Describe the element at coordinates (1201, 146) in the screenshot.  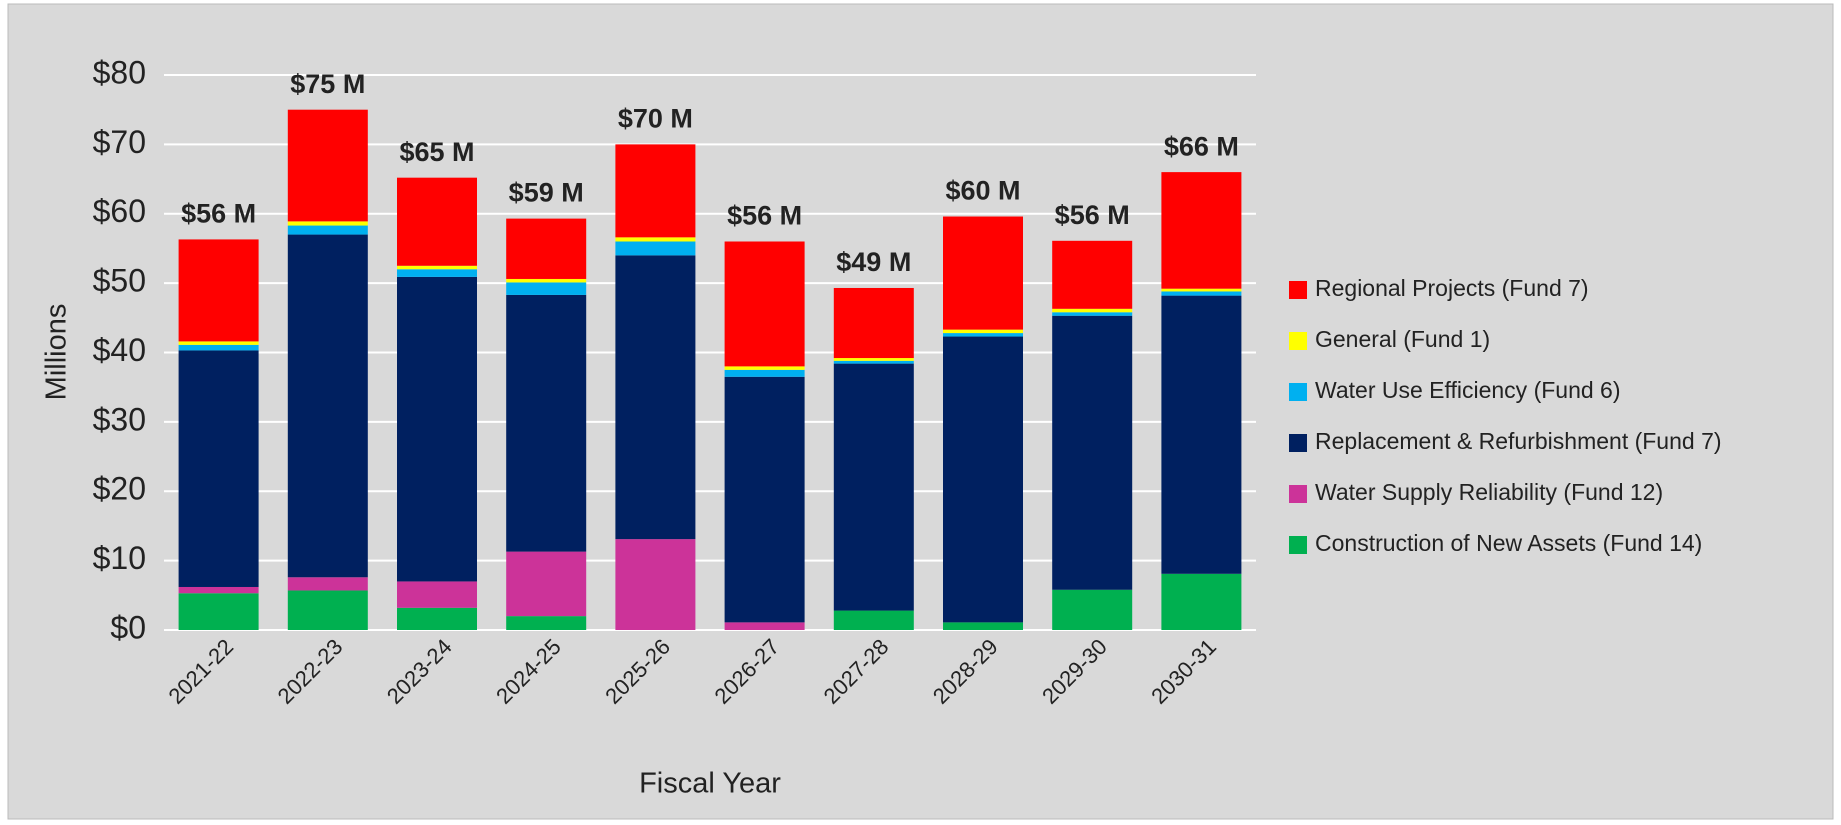
I see `total-label: $66 M` at that location.